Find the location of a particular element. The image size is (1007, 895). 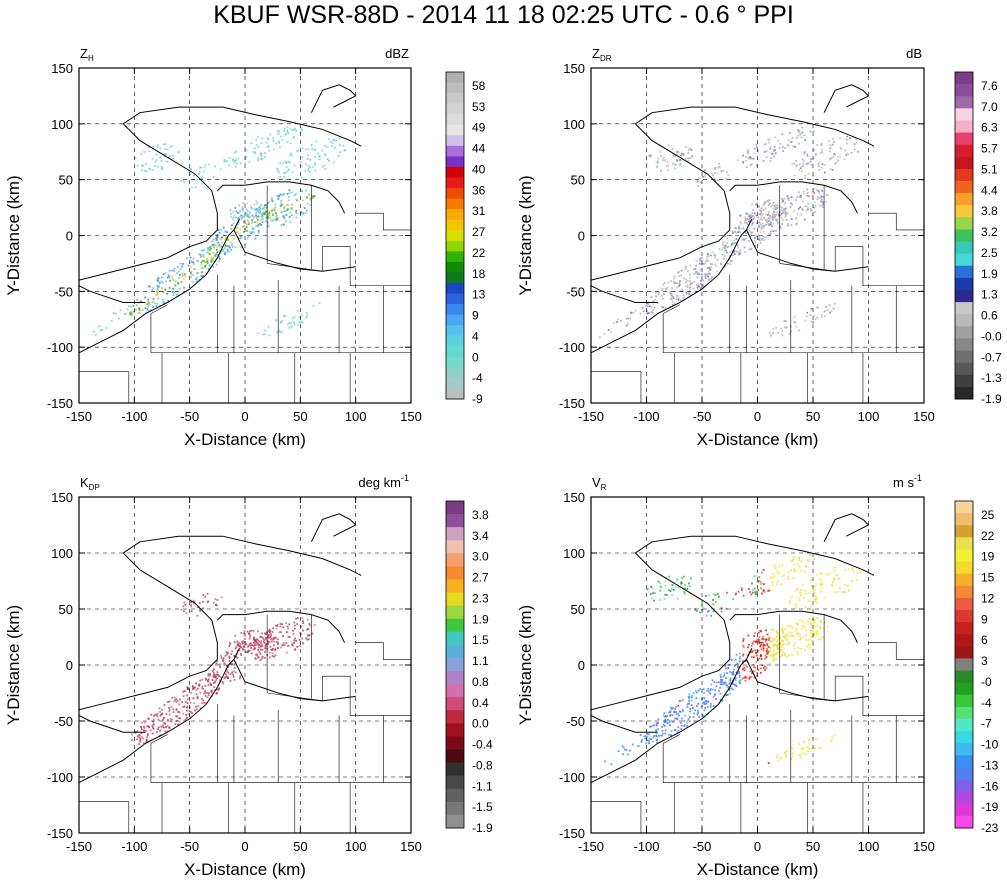

field-units: deg km-1 is located at coordinates (383, 481).